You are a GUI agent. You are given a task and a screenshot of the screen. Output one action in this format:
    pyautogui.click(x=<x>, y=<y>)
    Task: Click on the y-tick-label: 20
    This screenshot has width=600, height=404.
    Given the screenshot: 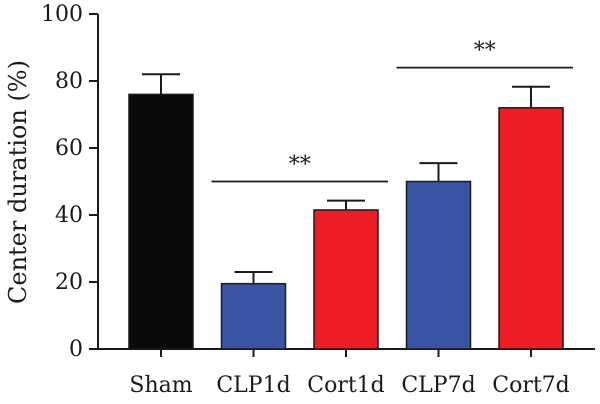 What is the action you would take?
    pyautogui.click(x=69, y=282)
    